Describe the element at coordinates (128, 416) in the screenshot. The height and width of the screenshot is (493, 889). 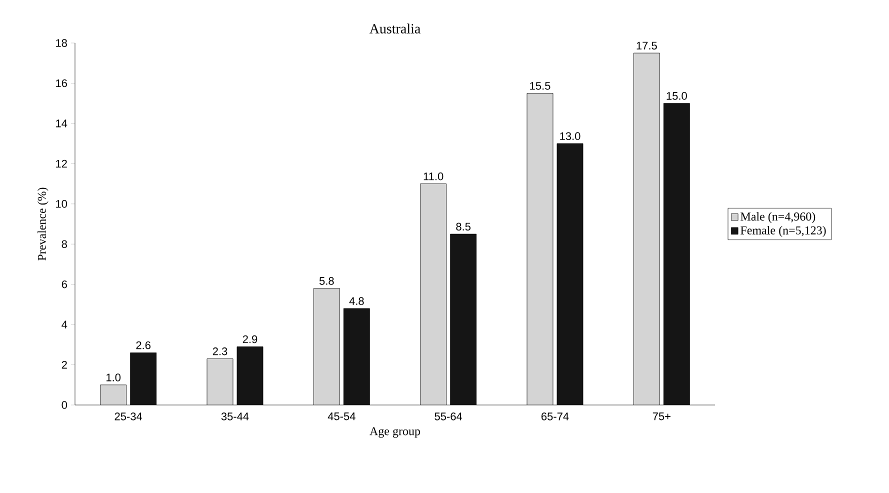
I see `x-tick-label: 25-34` at that location.